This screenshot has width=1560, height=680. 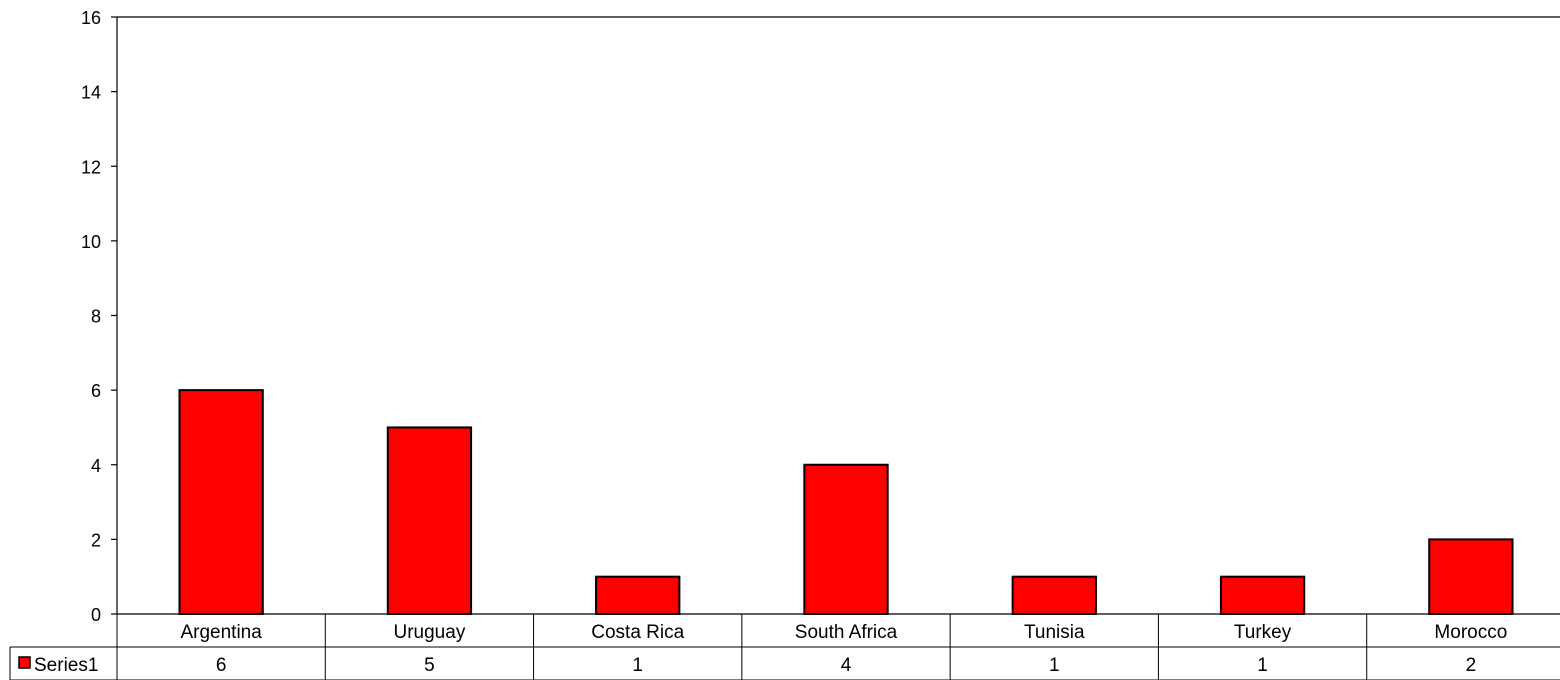 I want to click on y-tick-label: 6, so click(x=96, y=391).